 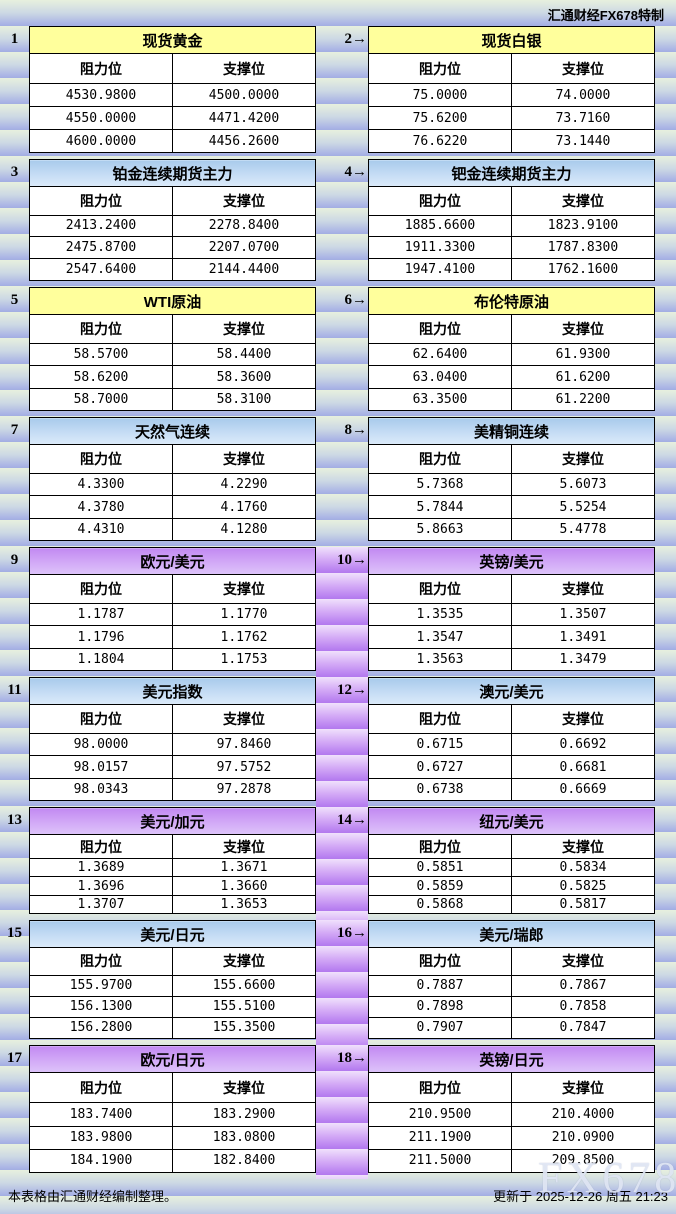 I want to click on resistance-value: 1.1796, so click(x=101, y=637).